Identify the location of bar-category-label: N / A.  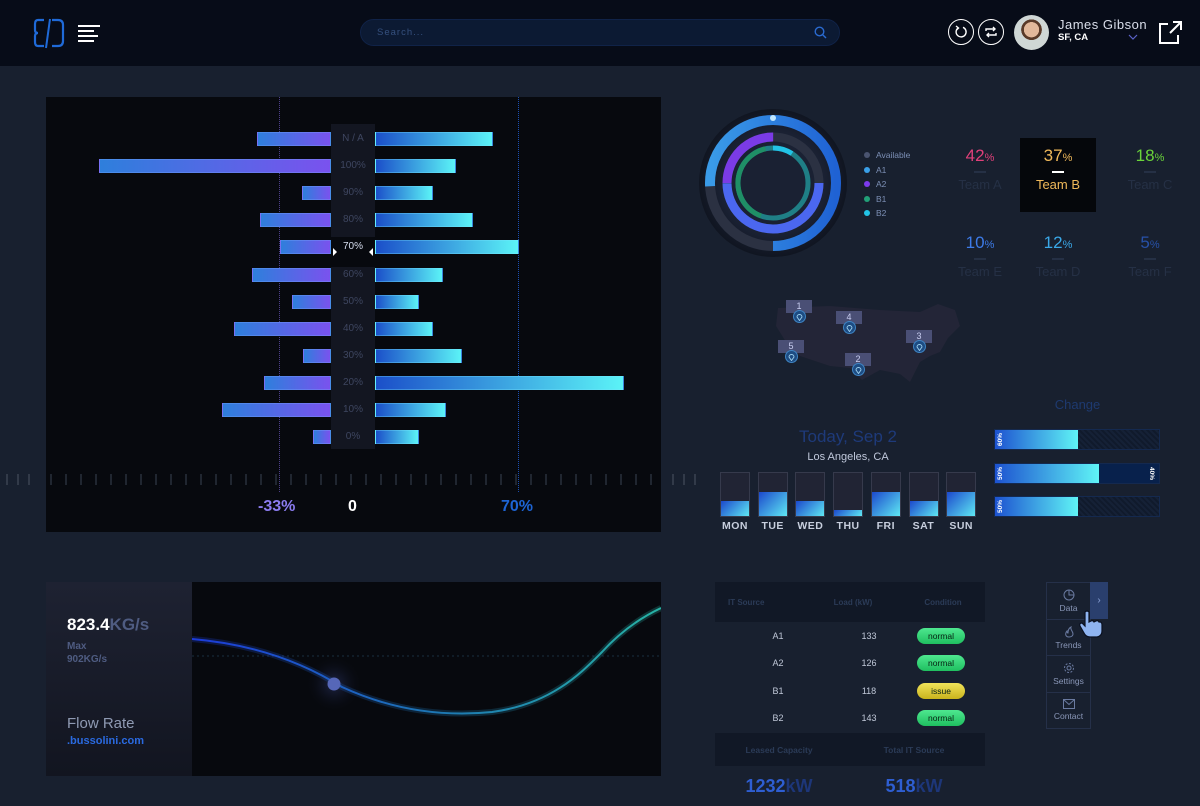
(353, 138).